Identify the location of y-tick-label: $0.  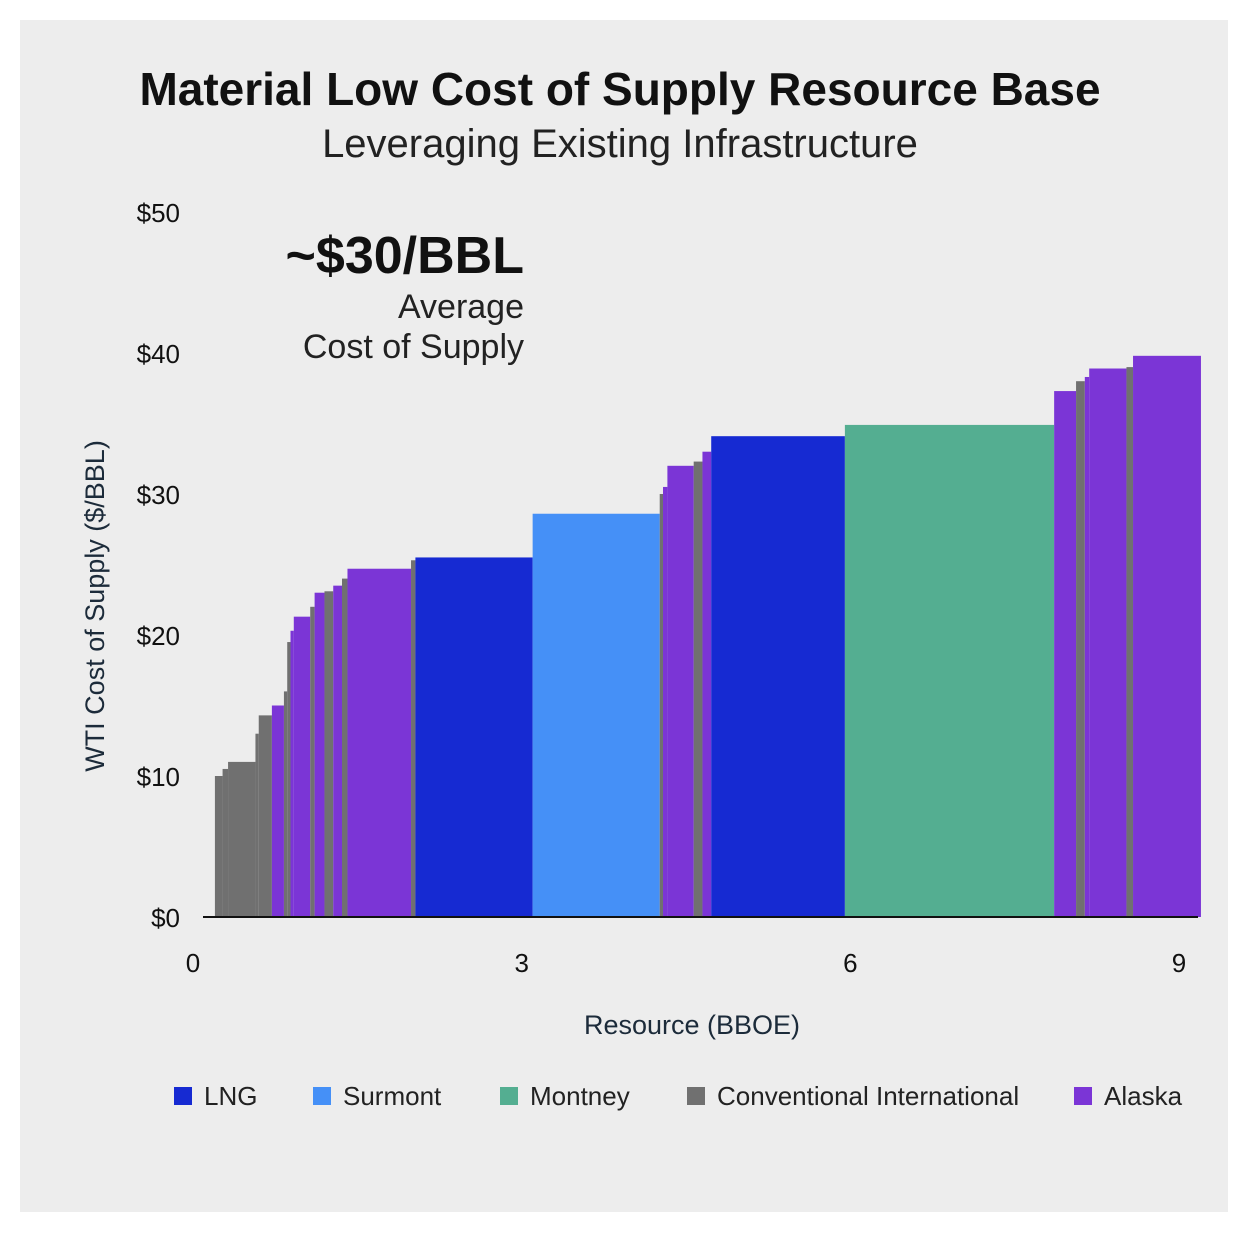
(165, 918).